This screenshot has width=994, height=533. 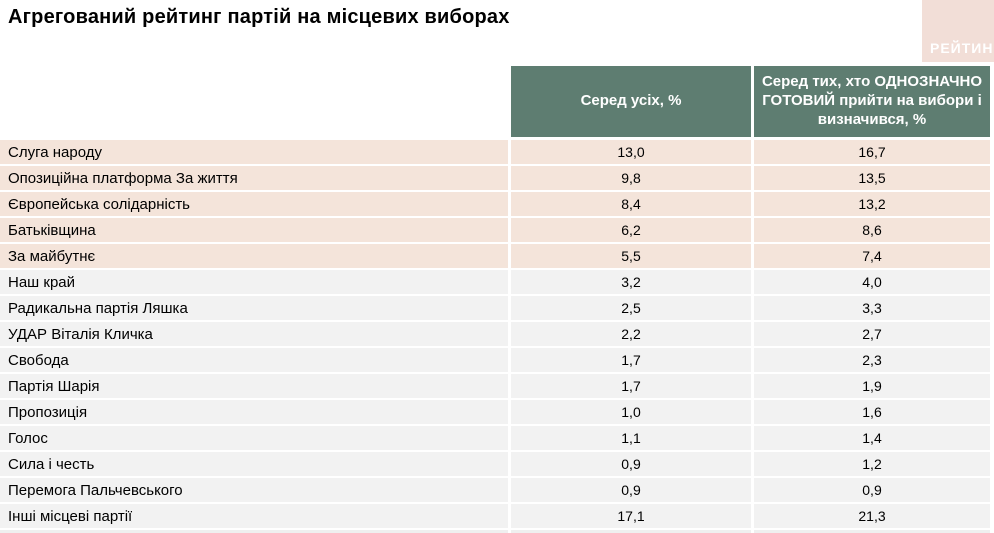 I want to click on party-name-cell: Європейська солідарність, so click(x=254, y=204).